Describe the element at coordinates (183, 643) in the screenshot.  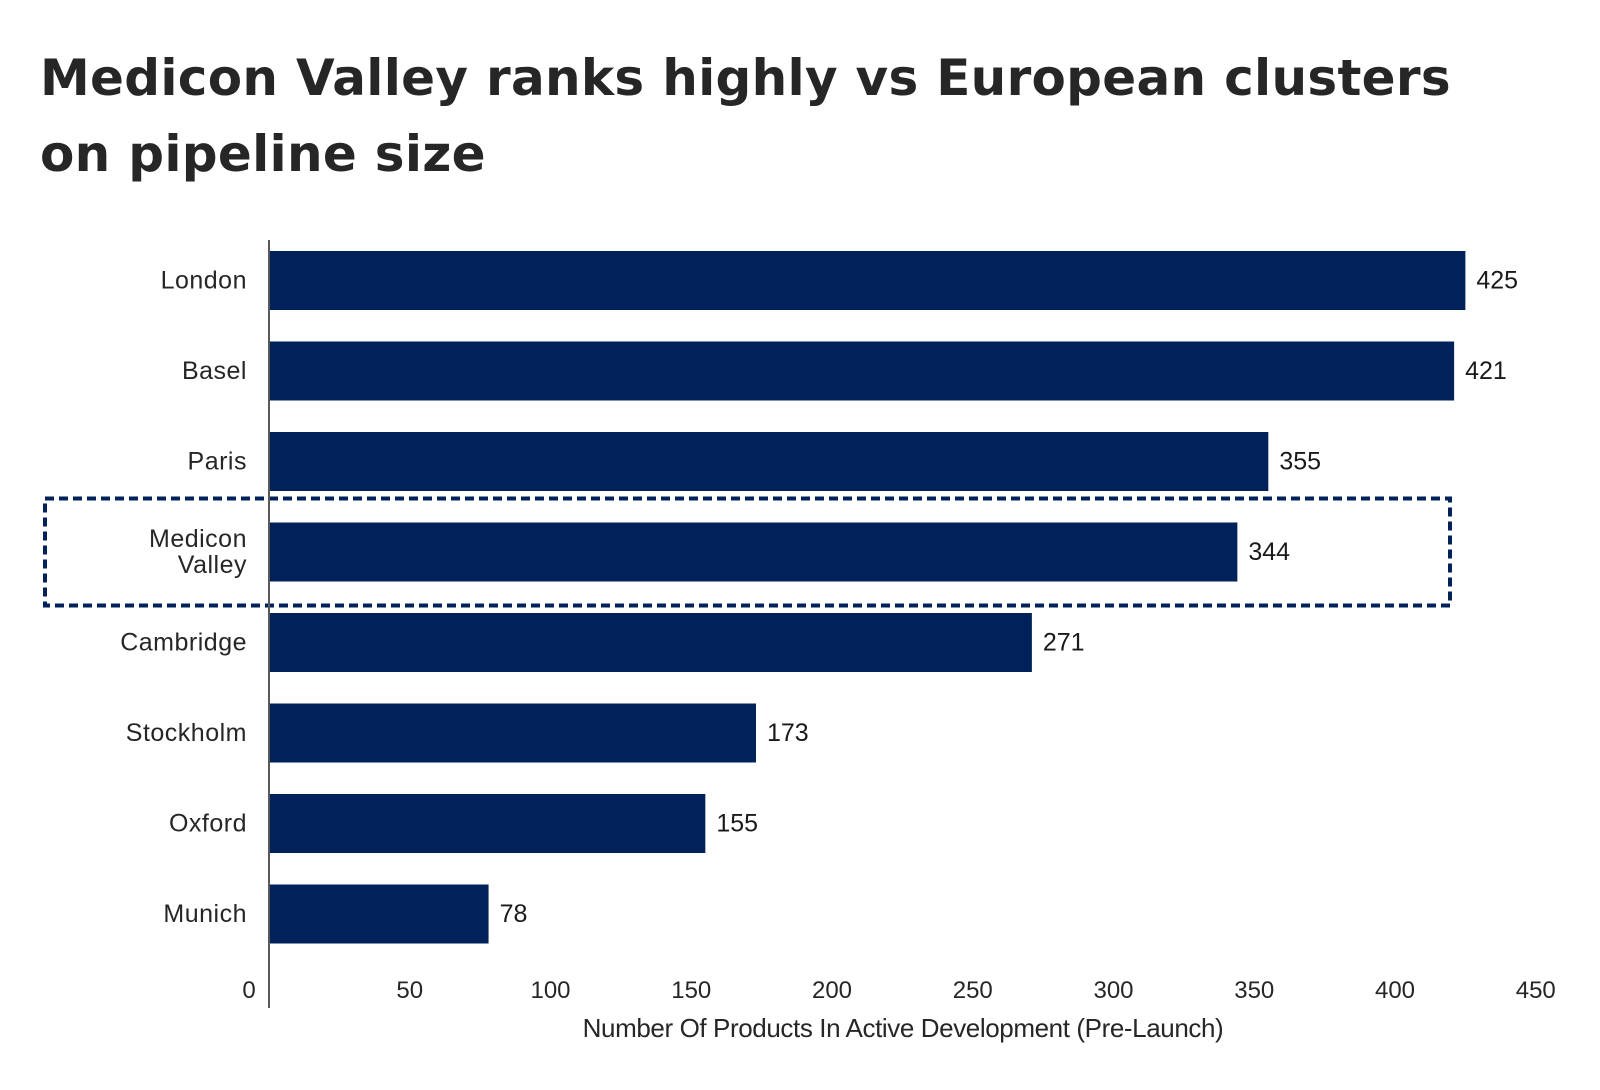
I see `category-label-cambridge: Cambridge` at that location.